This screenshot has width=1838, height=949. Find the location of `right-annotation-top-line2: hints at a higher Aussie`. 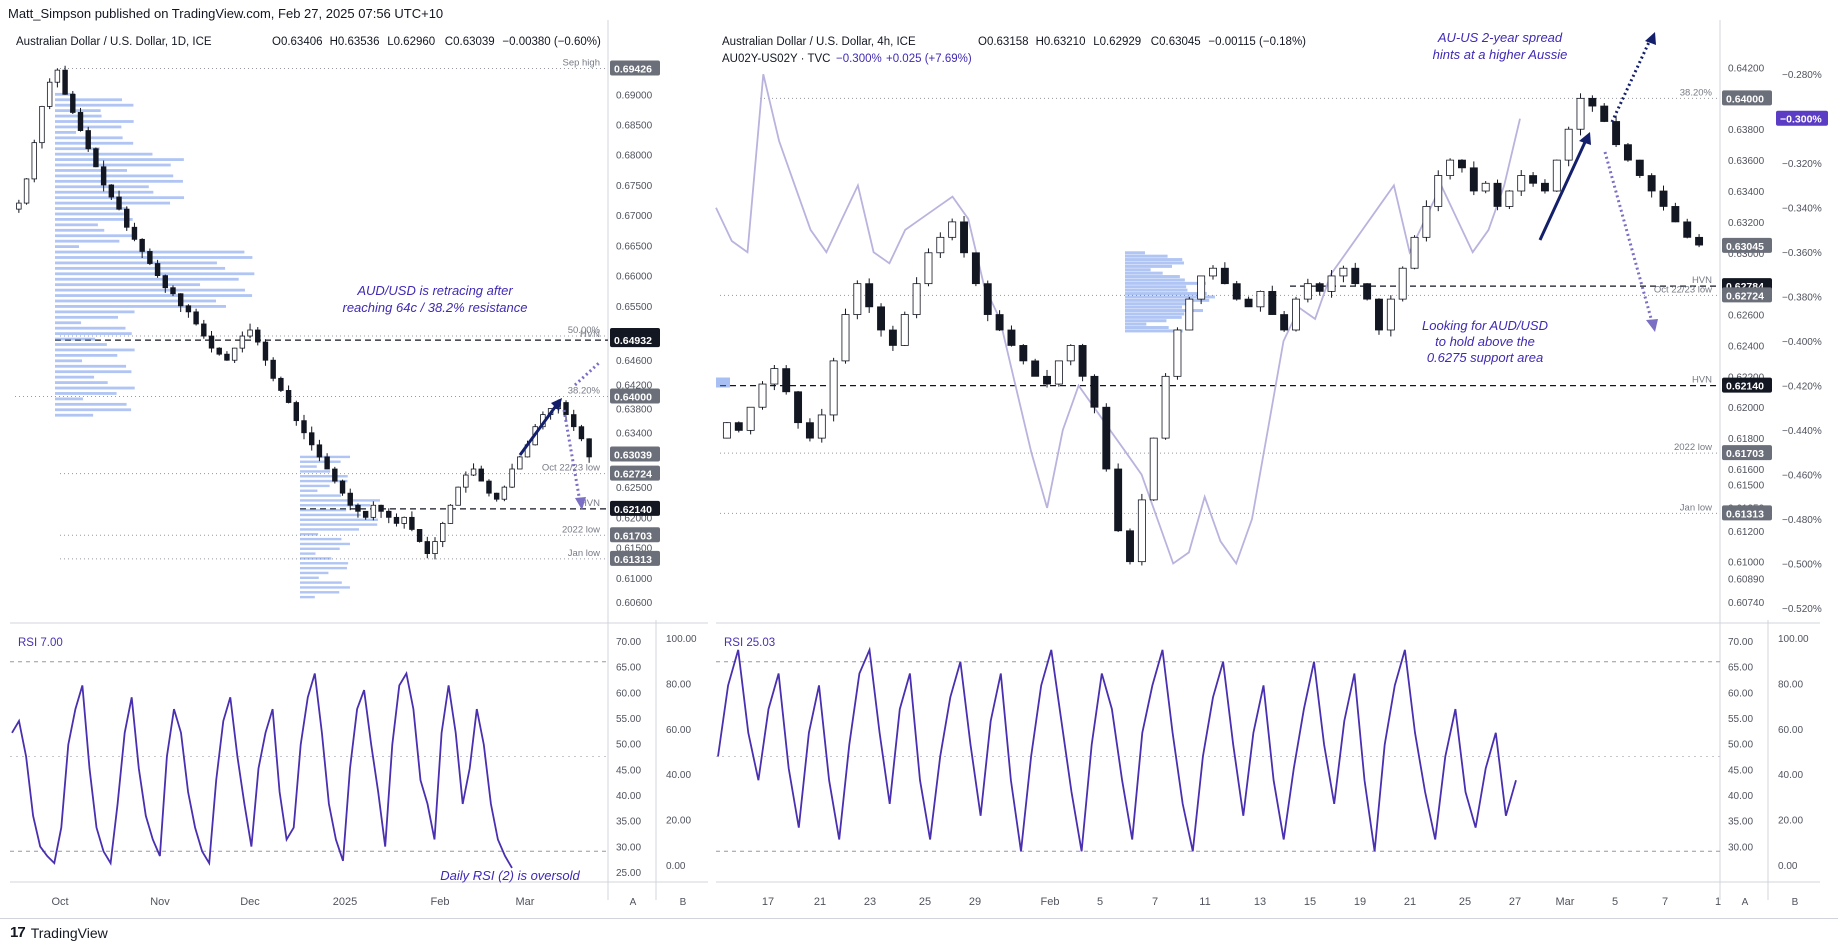

right-annotation-top-line2: hints at a higher Aussie is located at coordinates (1500, 54).